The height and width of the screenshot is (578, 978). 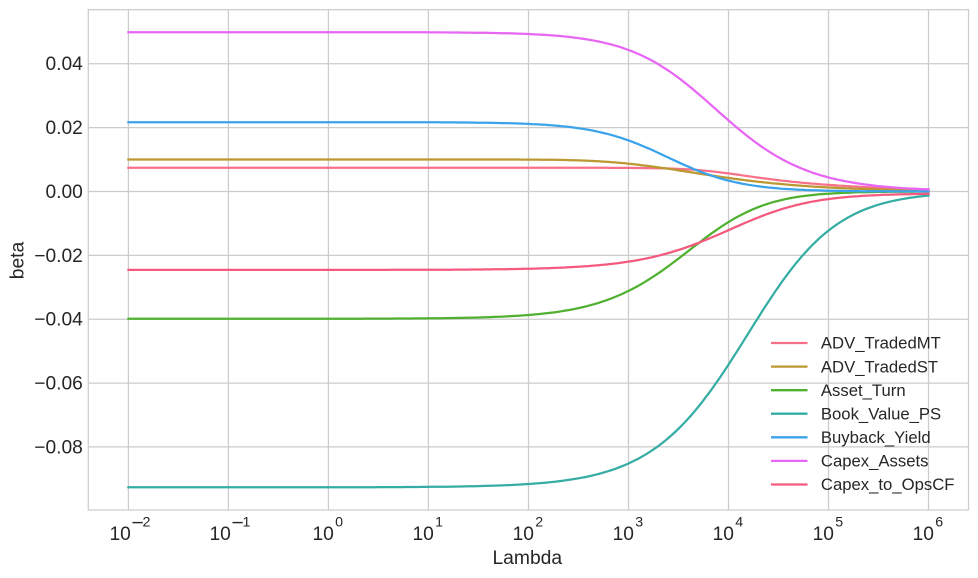 I want to click on svg-text: −0.04, so click(x=58, y=320).